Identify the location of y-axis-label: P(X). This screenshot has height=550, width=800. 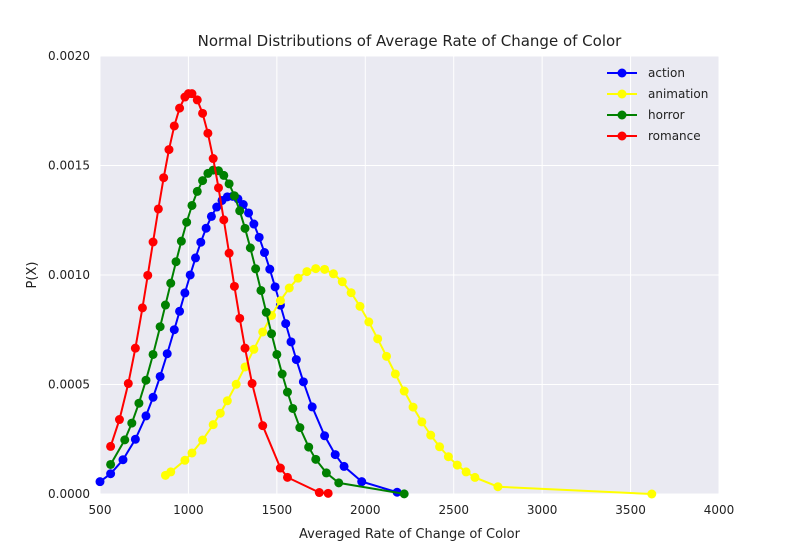
(32, 275).